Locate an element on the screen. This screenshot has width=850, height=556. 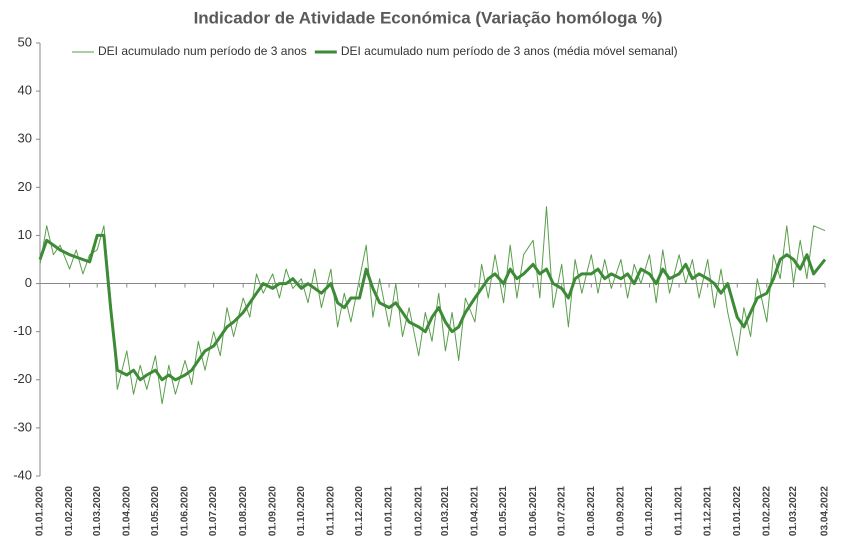
x-tick-label: 01.03.2022 is located at coordinates (793, 511).